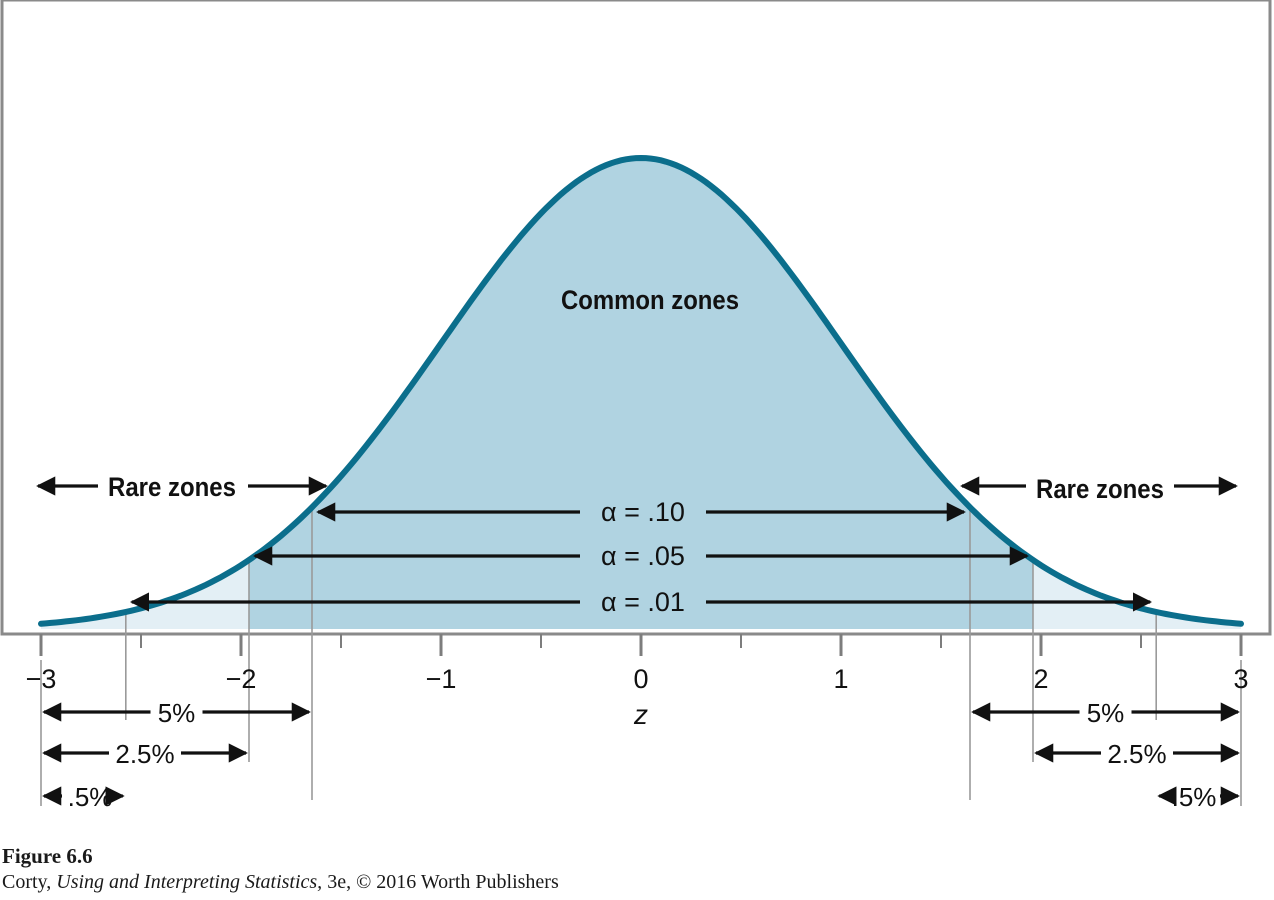  What do you see at coordinates (640, 714) in the screenshot?
I see `x-axis-label: z` at bounding box center [640, 714].